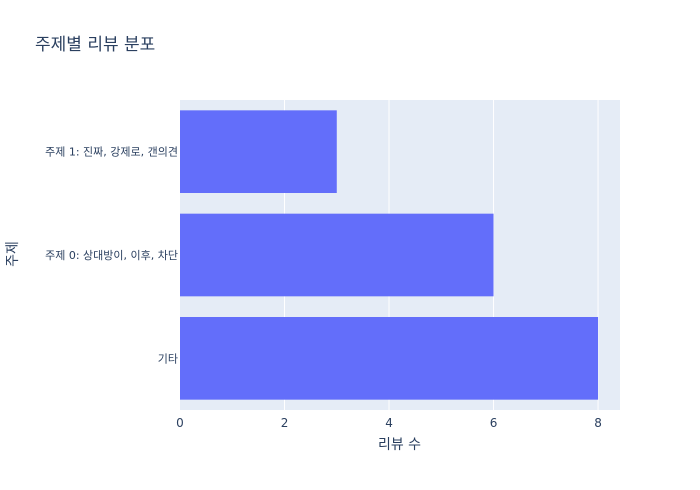  What do you see at coordinates (13, 254) in the screenshot?
I see `y-axis-label: 주제` at bounding box center [13, 254].